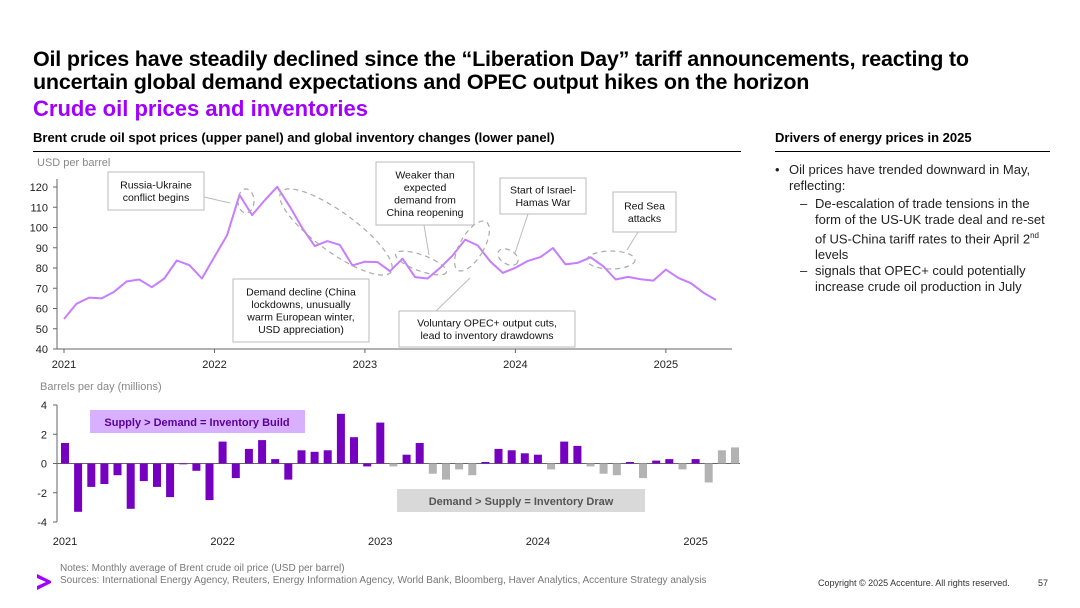  What do you see at coordinates (44, 582) in the screenshot?
I see `accenture-logo-icon` at bounding box center [44, 582].